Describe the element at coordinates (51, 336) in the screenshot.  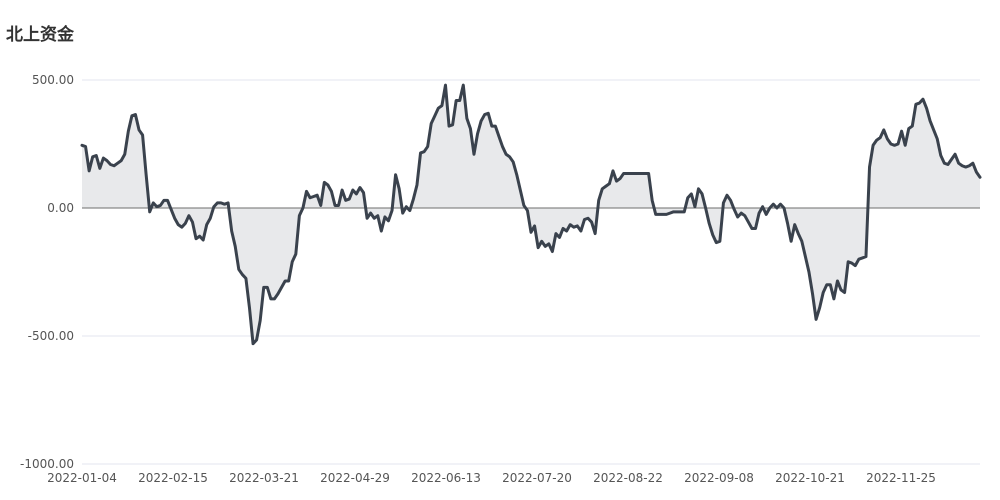
I see `y-tick-label: -500.00` at that location.